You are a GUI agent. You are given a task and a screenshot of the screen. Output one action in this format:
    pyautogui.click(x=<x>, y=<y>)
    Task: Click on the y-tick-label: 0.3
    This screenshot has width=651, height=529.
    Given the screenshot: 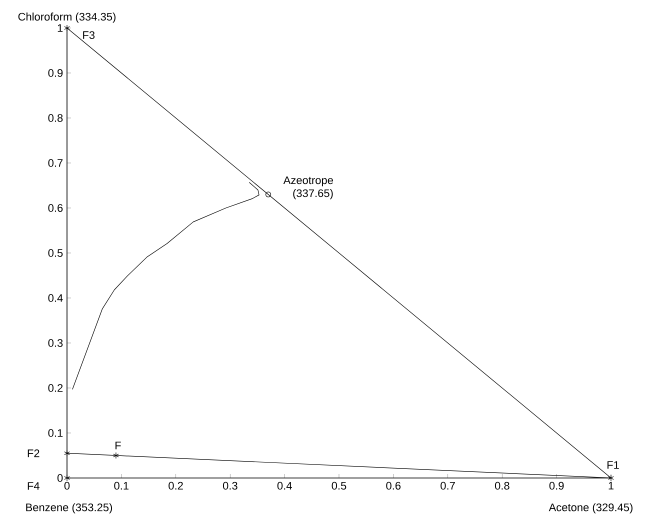 What is the action you would take?
    pyautogui.click(x=55, y=343)
    